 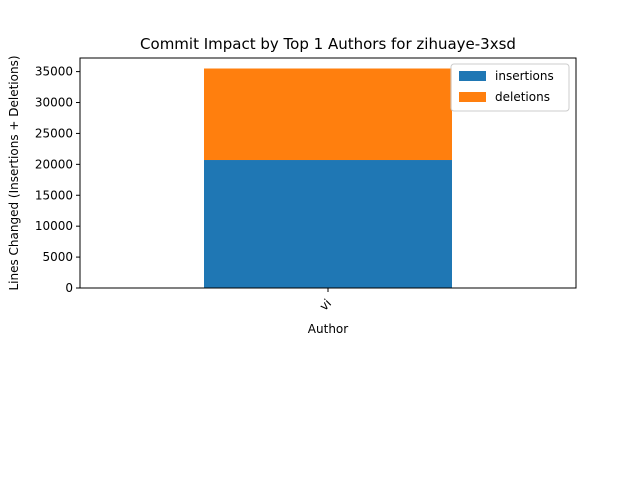 I want to click on y-tick-label: 10000, so click(x=54, y=226).